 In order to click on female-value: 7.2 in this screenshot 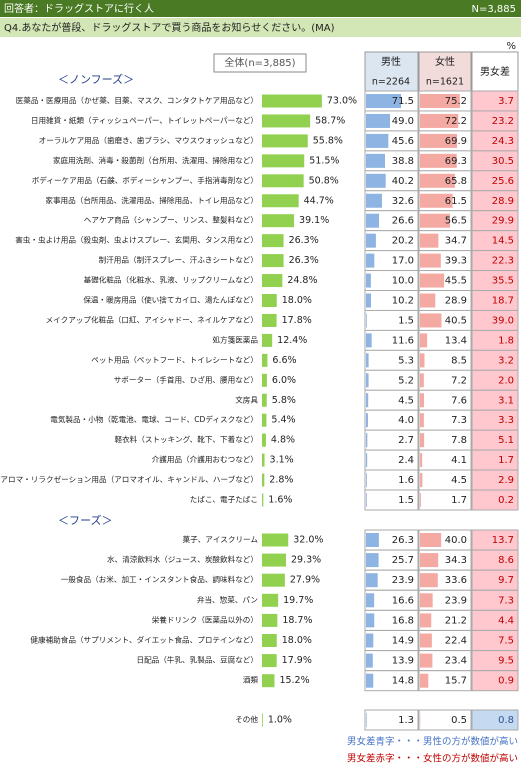, I will do `click(459, 380)`.